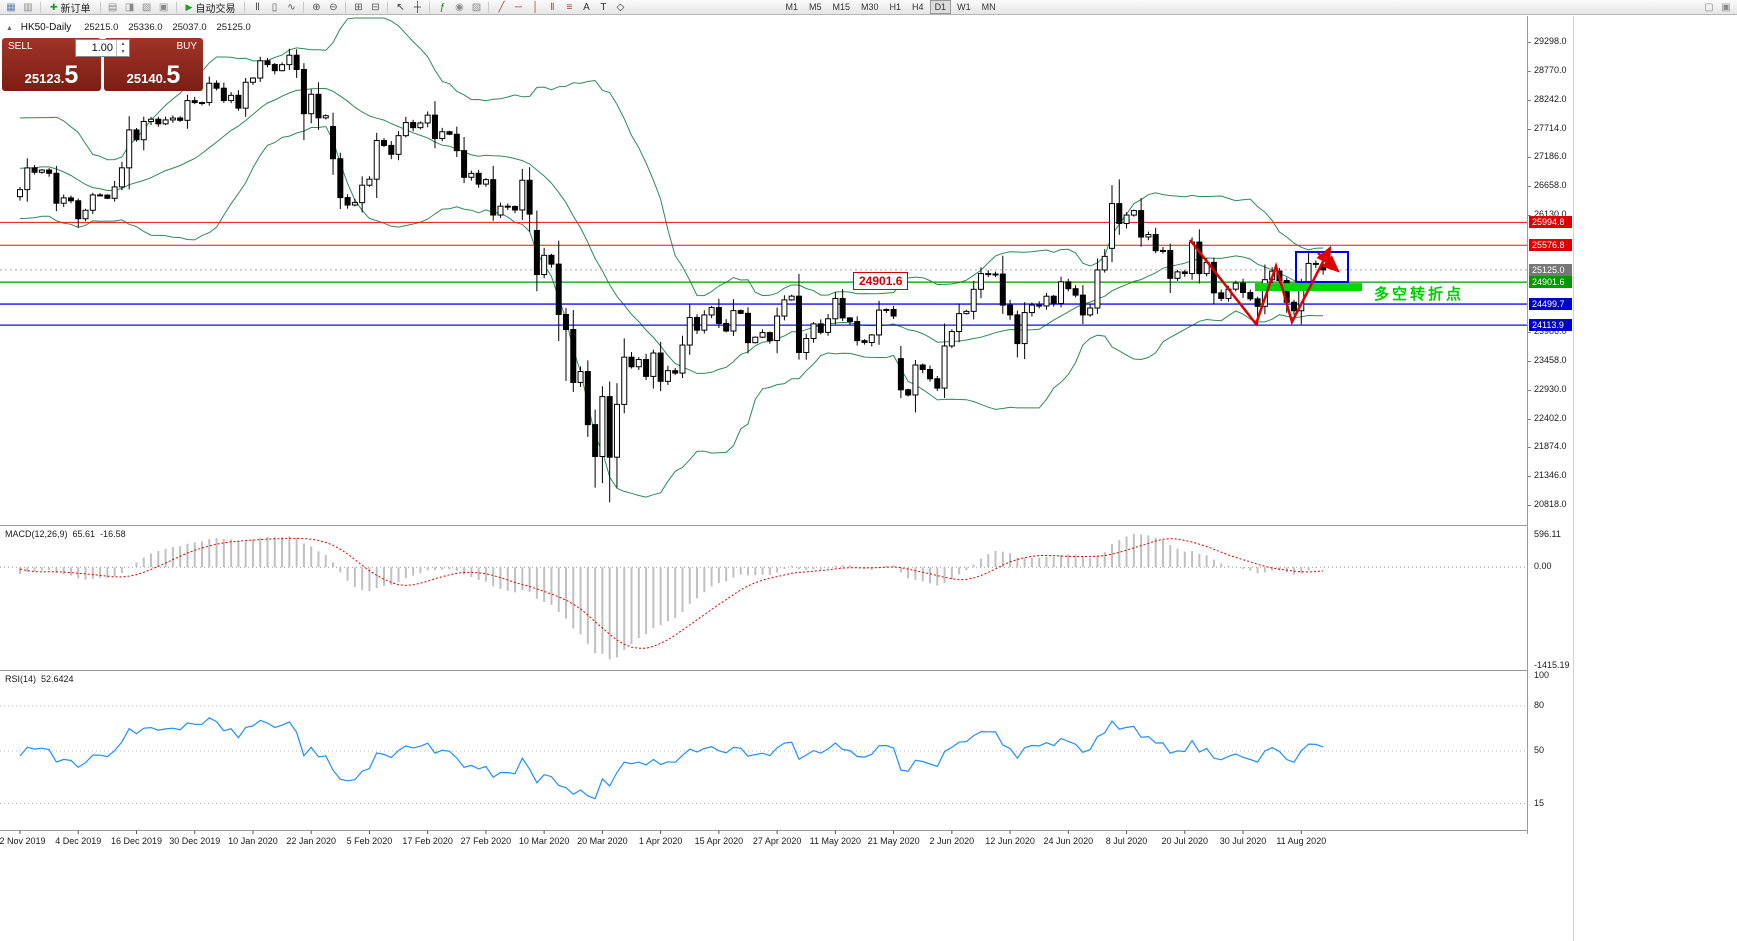  I want to click on support-zone-bar, so click(1308, 287).